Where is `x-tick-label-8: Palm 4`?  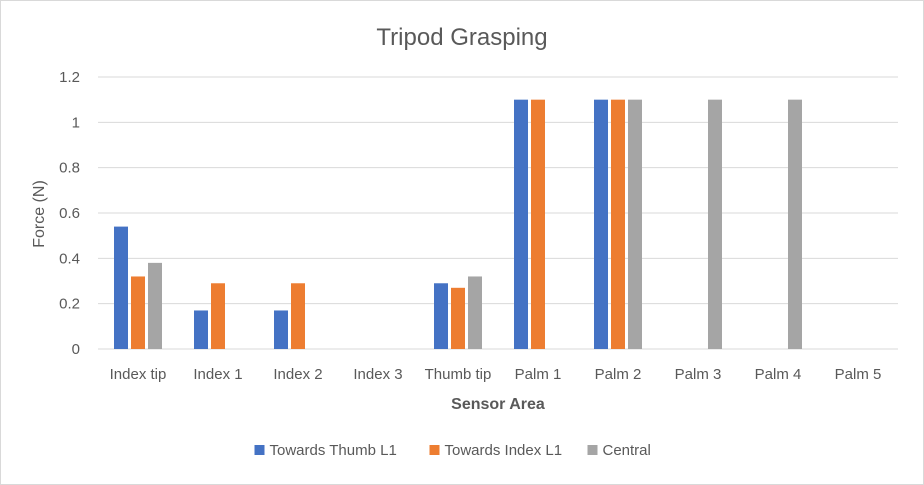 x-tick-label-8: Palm 4 is located at coordinates (778, 374).